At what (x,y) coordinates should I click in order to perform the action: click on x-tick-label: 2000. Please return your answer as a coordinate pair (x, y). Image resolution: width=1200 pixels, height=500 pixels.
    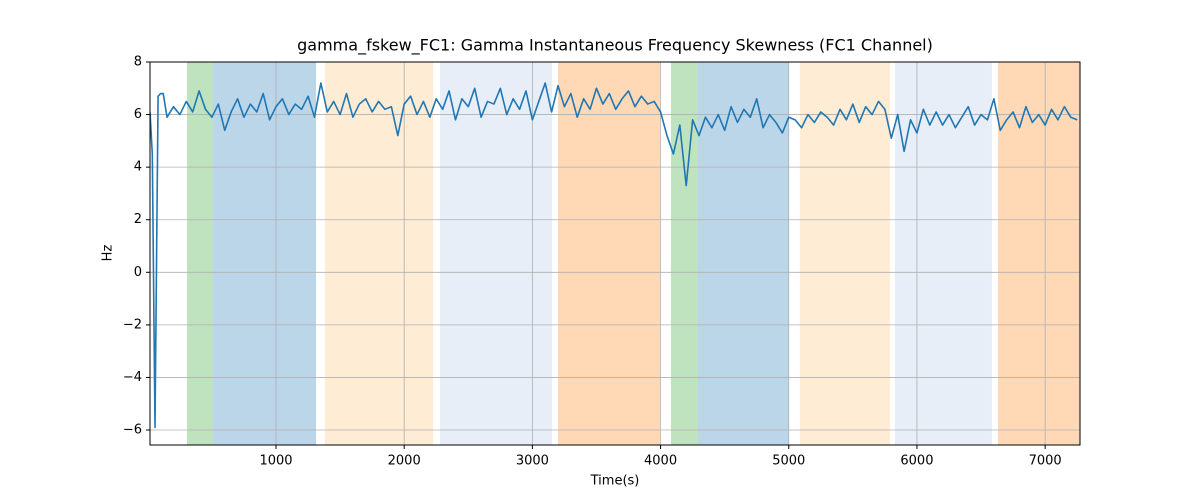
    Looking at the image, I should click on (404, 461).